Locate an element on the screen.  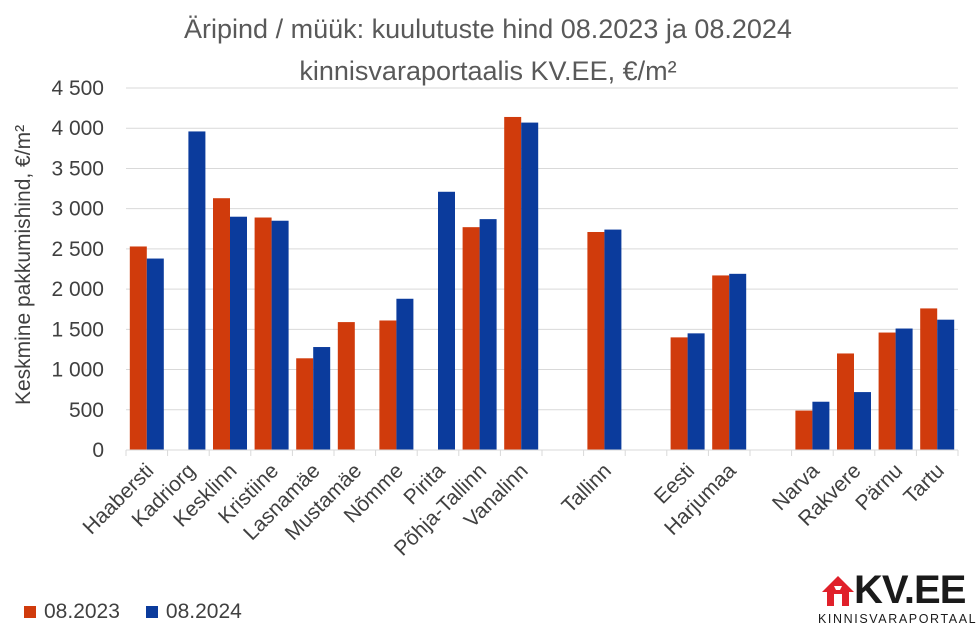
y-tick-label: 2 000 is located at coordinates (77, 289).